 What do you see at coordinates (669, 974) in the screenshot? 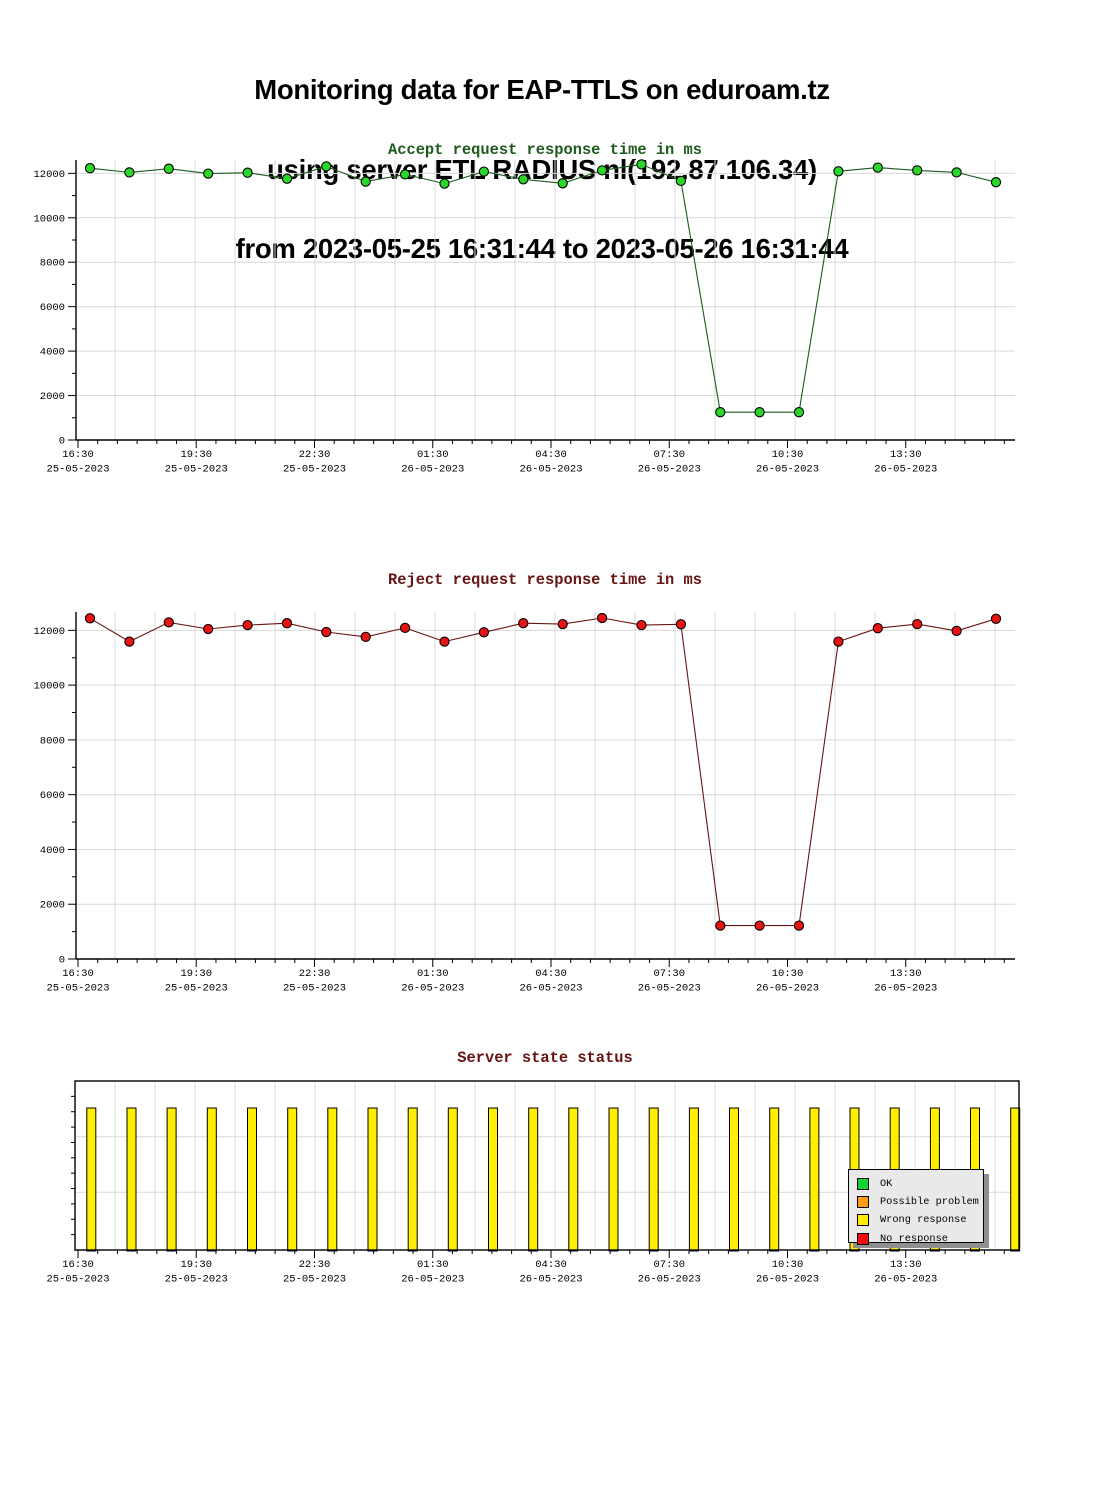
I see `x-tick-time-label: 07:30` at bounding box center [669, 974].